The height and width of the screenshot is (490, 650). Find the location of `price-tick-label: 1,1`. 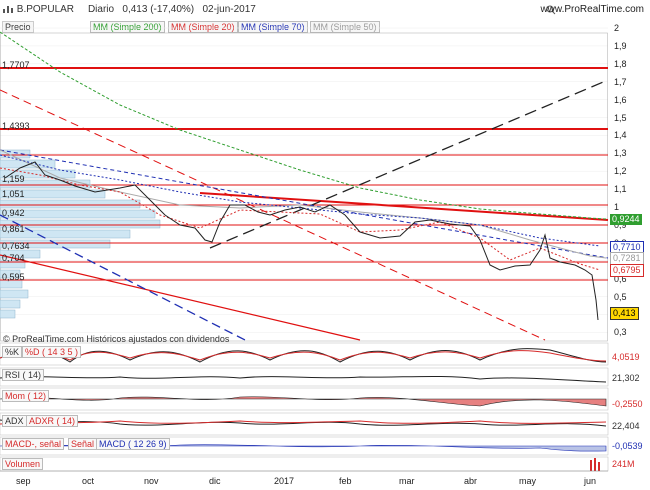

price-tick-label: 1,1 is located at coordinates (620, 189).